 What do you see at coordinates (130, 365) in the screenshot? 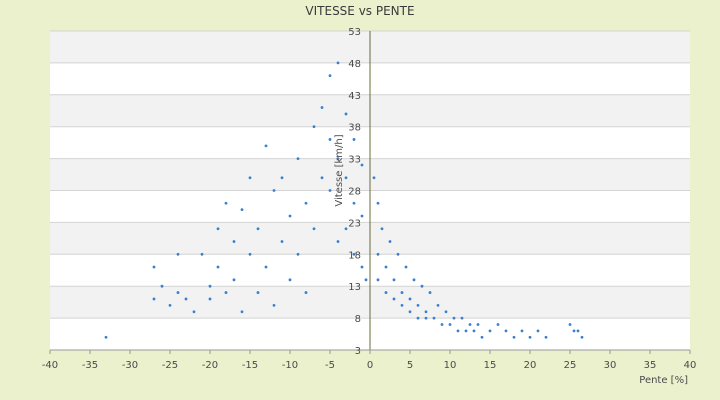
I see `x-tick-label: -30` at bounding box center [130, 365].